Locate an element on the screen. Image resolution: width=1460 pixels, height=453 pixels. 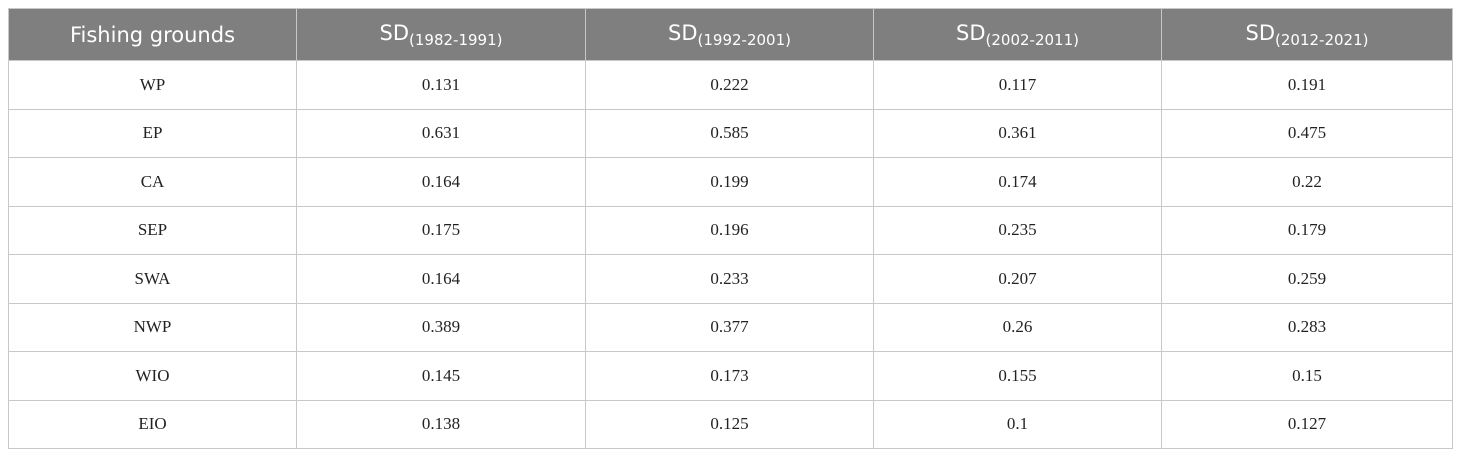
table-row: SEP 0.175 0.196 0.235 0.179 is located at coordinates (730, 230).